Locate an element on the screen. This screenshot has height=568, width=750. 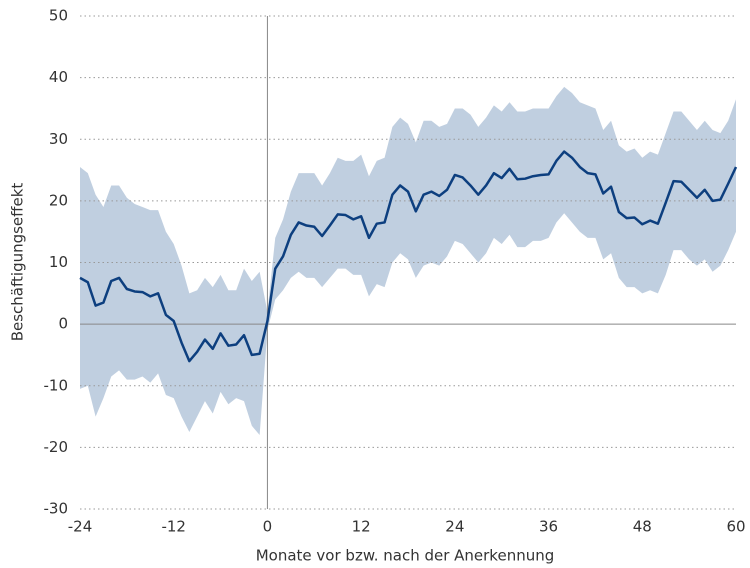
y-tick-label: 40 is located at coordinates (58, 77).